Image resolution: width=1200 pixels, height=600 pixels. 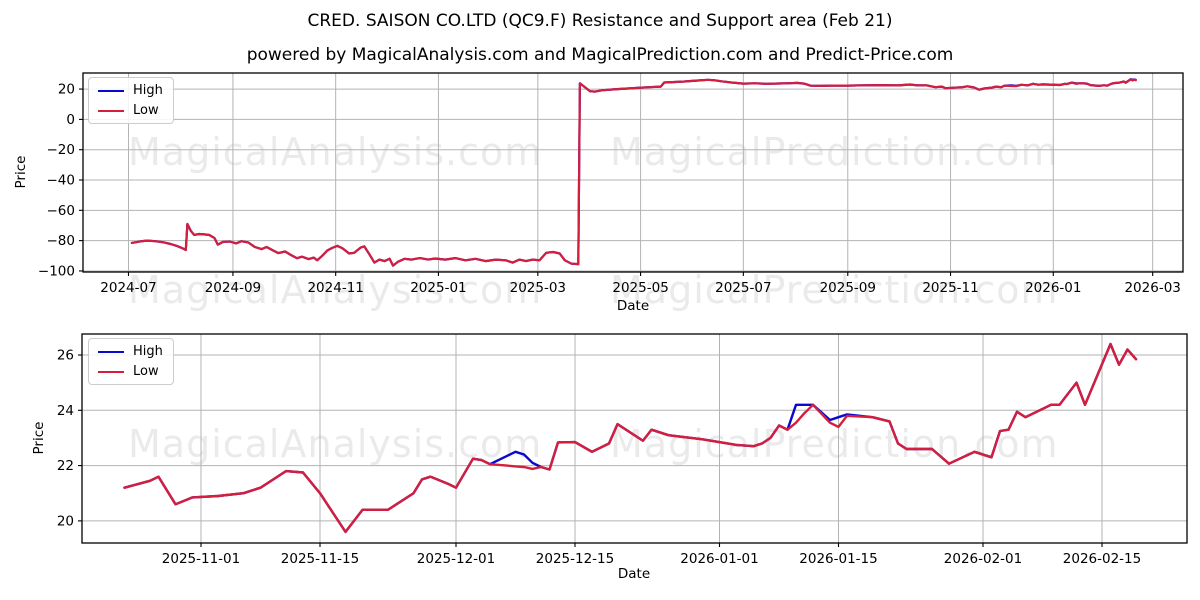 I want to click on x-axis-label-bottom: Date, so click(x=634, y=574).